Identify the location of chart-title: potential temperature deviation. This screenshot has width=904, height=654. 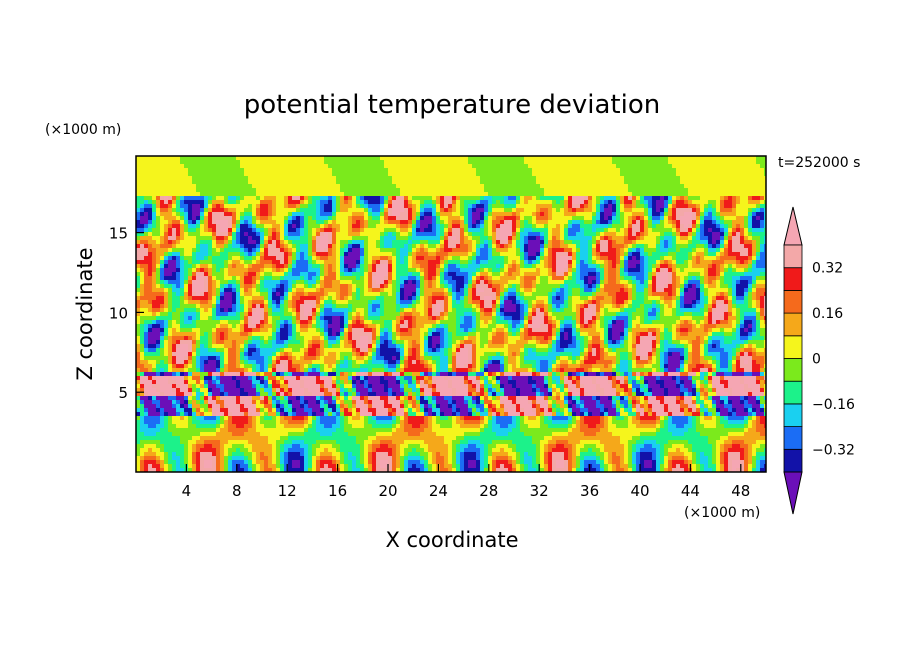
(452, 105).